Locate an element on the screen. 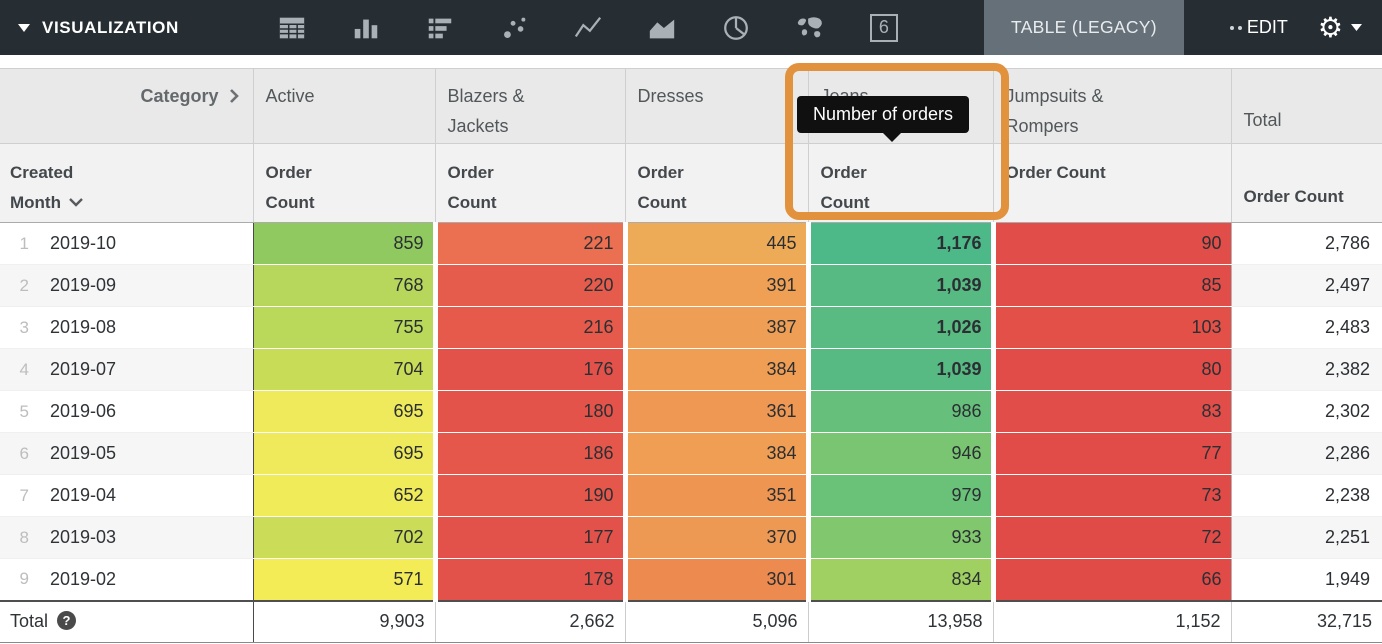  data-cell: 103 is located at coordinates (1112, 327).